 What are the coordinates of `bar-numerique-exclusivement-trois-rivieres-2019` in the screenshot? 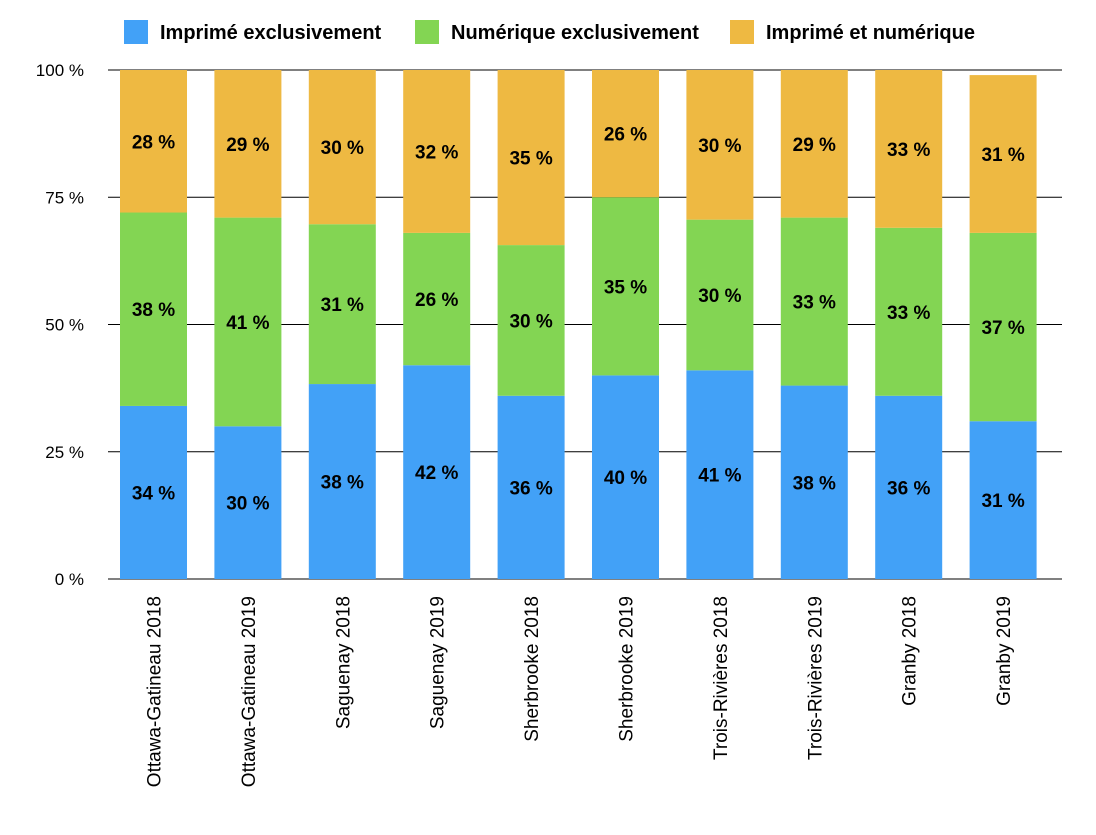 It's located at (814, 301).